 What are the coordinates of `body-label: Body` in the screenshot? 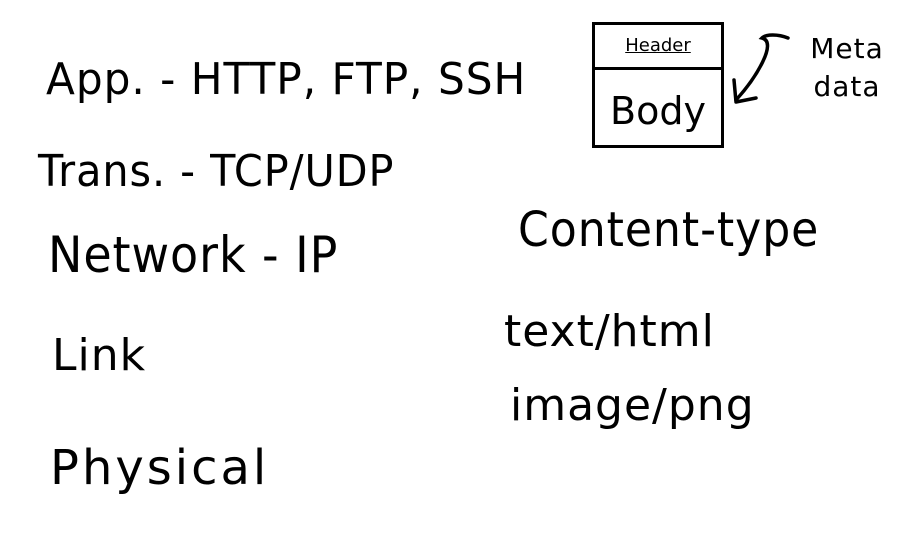 It's located at (658, 111).